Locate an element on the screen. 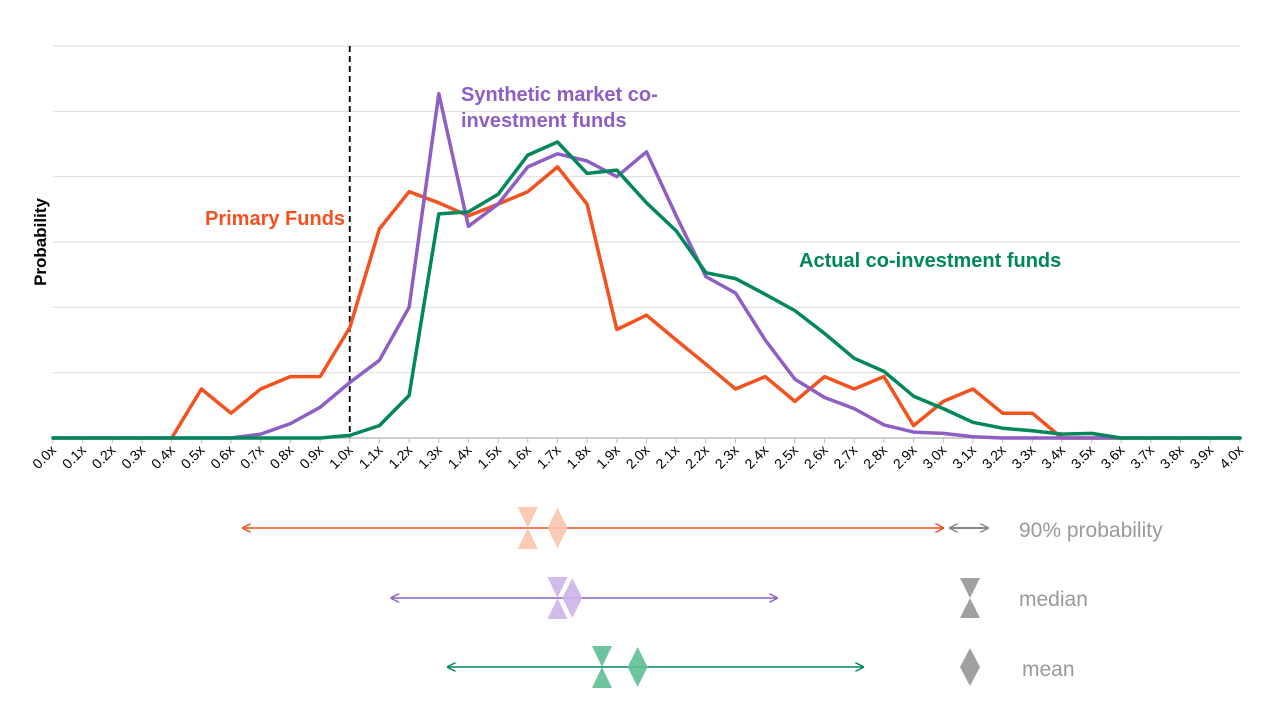 The image size is (1266, 727). y-axis-label: Probability is located at coordinates (40, 242).